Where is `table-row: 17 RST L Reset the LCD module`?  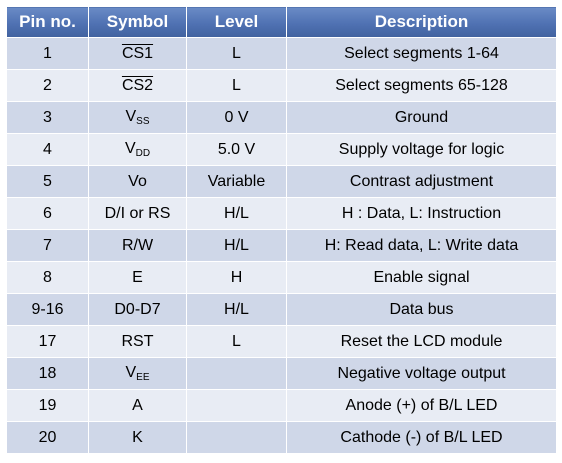
table-row: 17 RST L Reset the LCD module is located at coordinates (281, 341).